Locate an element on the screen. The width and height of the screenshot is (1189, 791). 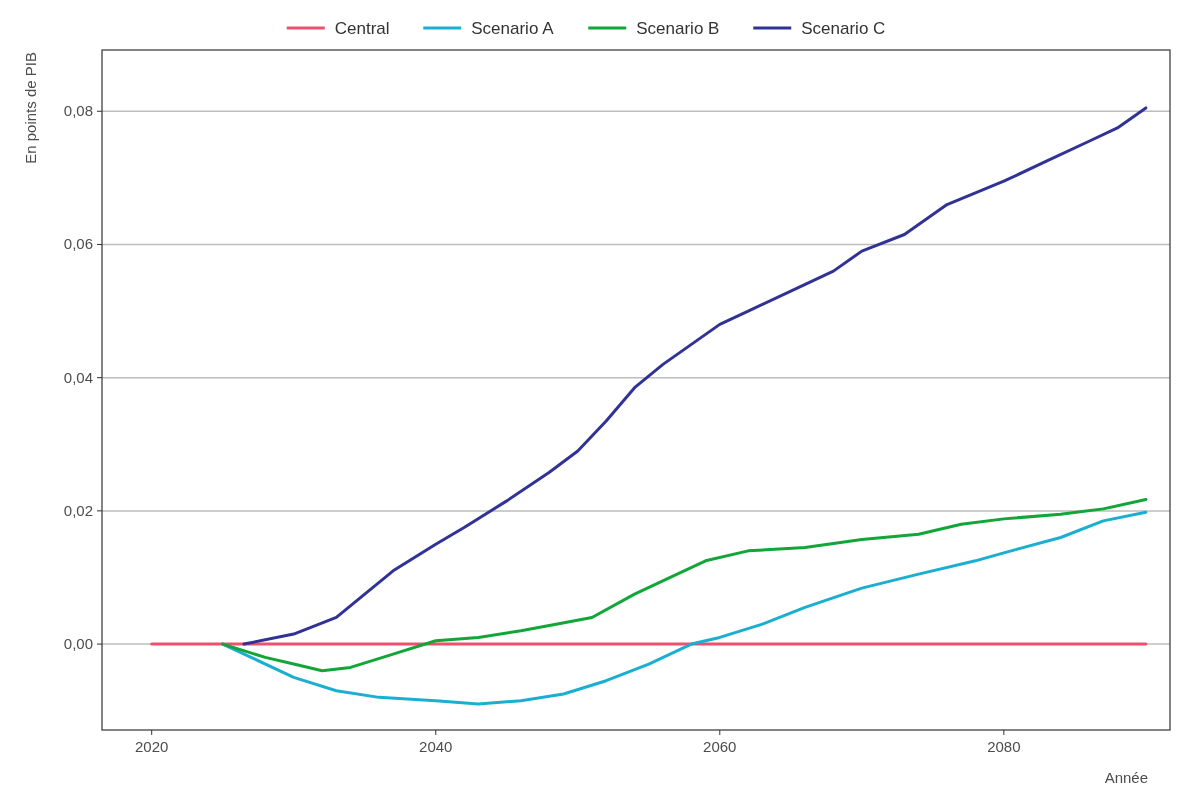
legend-label: Scenario A is located at coordinates (513, 28).